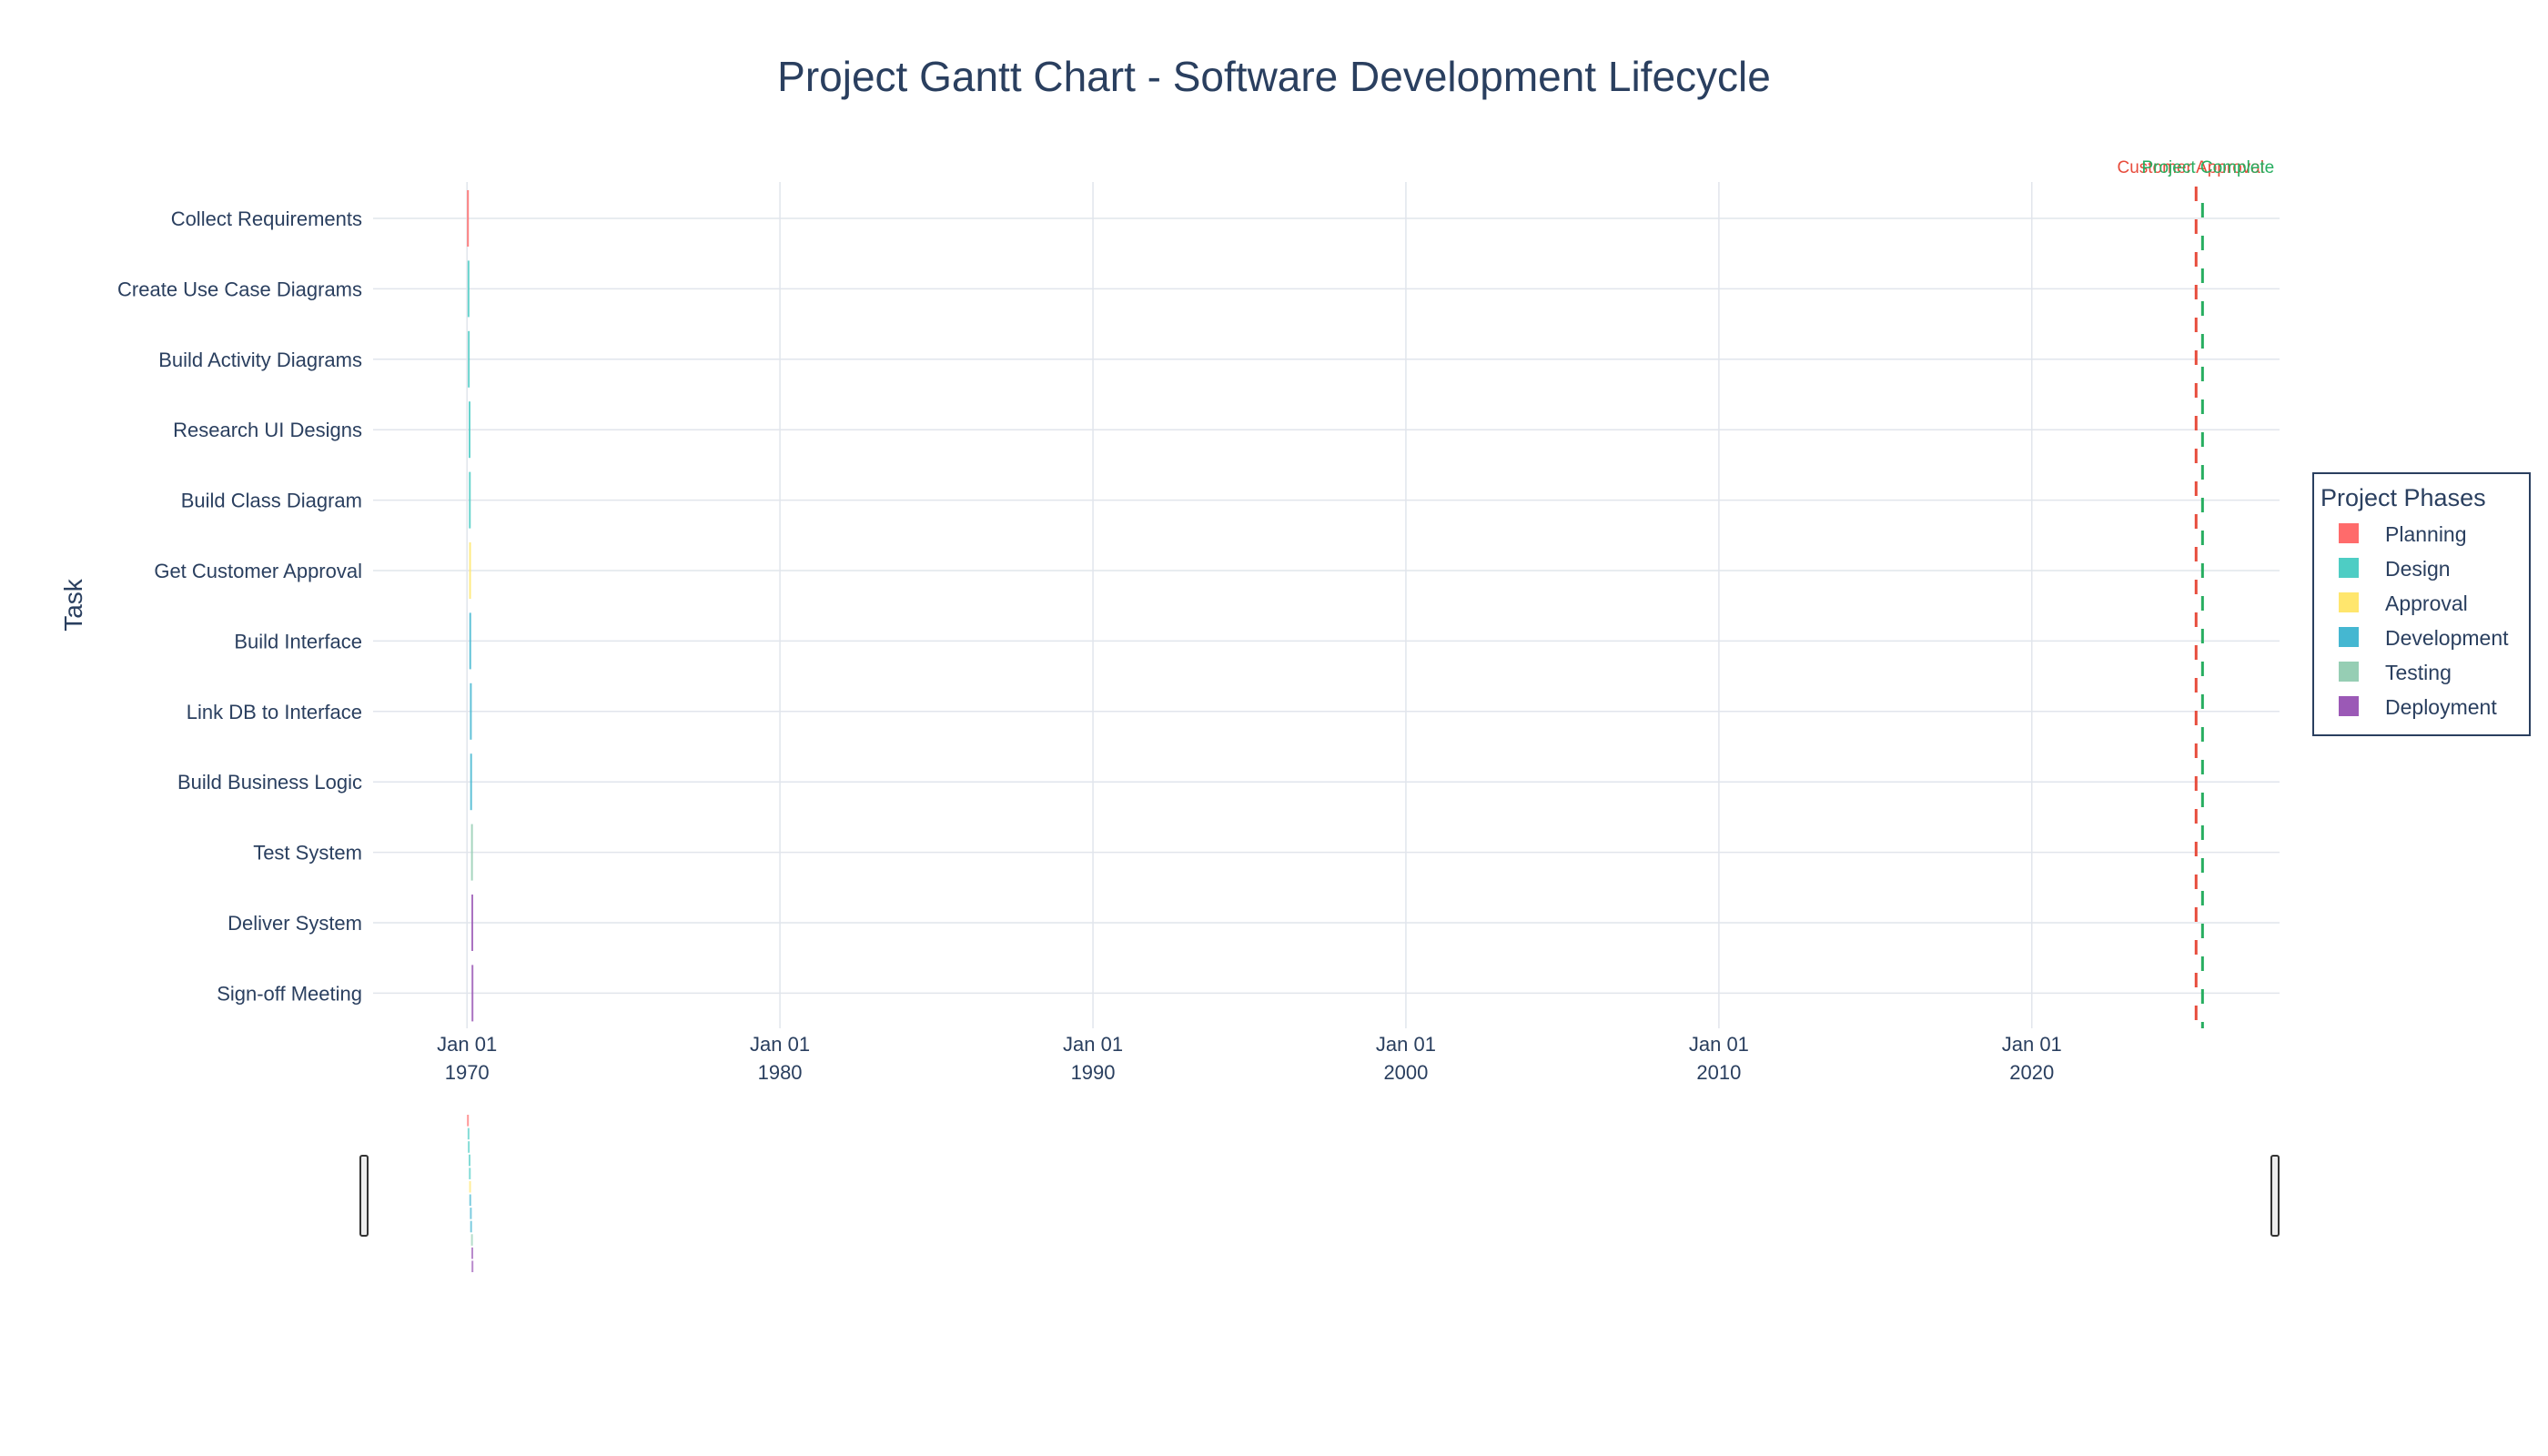 The image size is (2548, 1456). What do you see at coordinates (274, 712) in the screenshot?
I see `task-label: Link DB to Interface` at bounding box center [274, 712].